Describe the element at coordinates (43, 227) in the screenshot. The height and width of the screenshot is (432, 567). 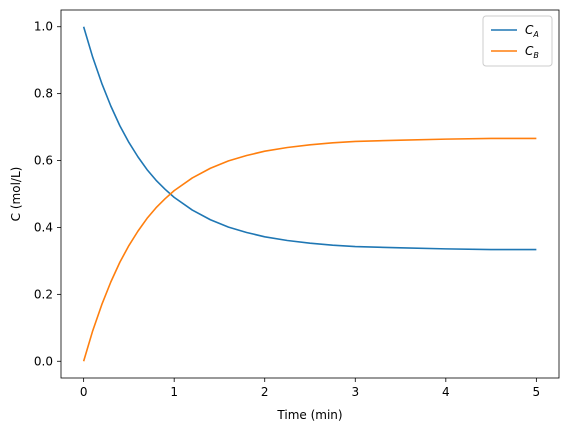
I see `y-tick-label: 0.4` at that location.